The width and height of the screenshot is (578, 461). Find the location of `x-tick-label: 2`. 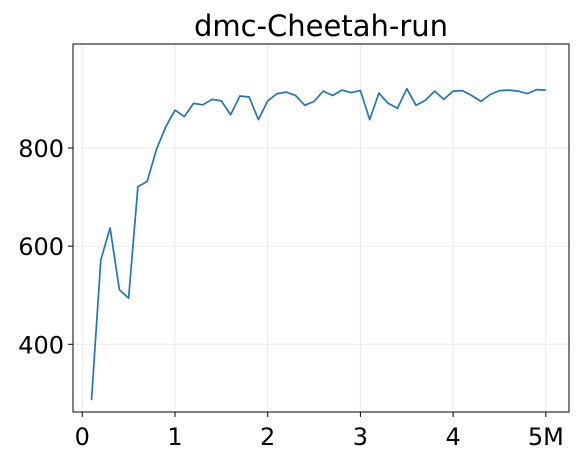

x-tick-label: 2 is located at coordinates (267, 437).